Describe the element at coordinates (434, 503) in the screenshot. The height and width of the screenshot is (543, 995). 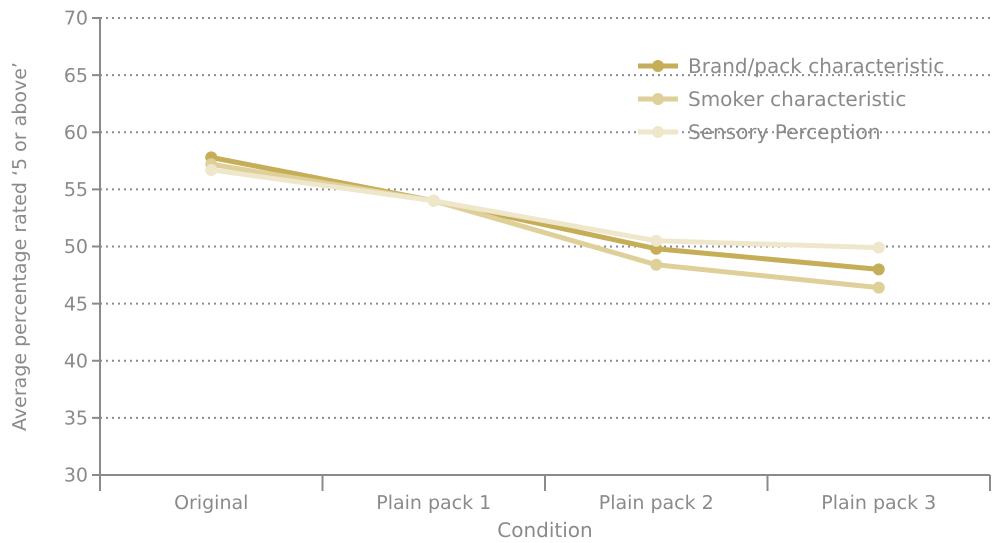
I see `x-tick-label: Plain pack 1` at that location.